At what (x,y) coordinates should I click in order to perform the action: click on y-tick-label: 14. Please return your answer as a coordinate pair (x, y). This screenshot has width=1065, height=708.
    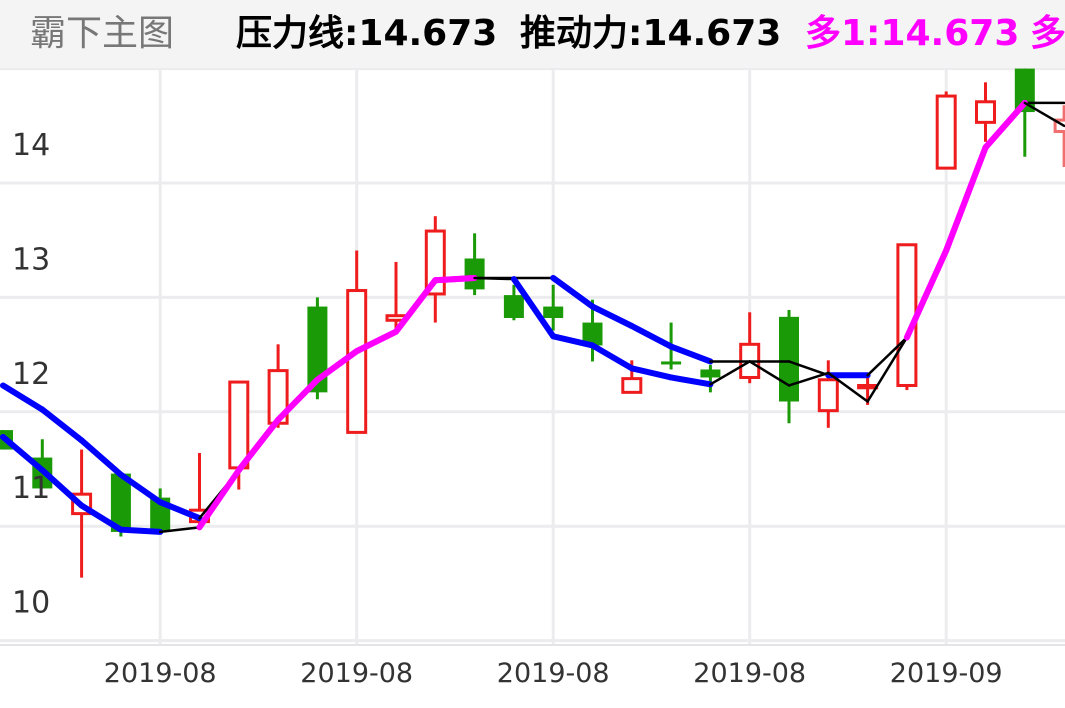
    Looking at the image, I should click on (31, 145).